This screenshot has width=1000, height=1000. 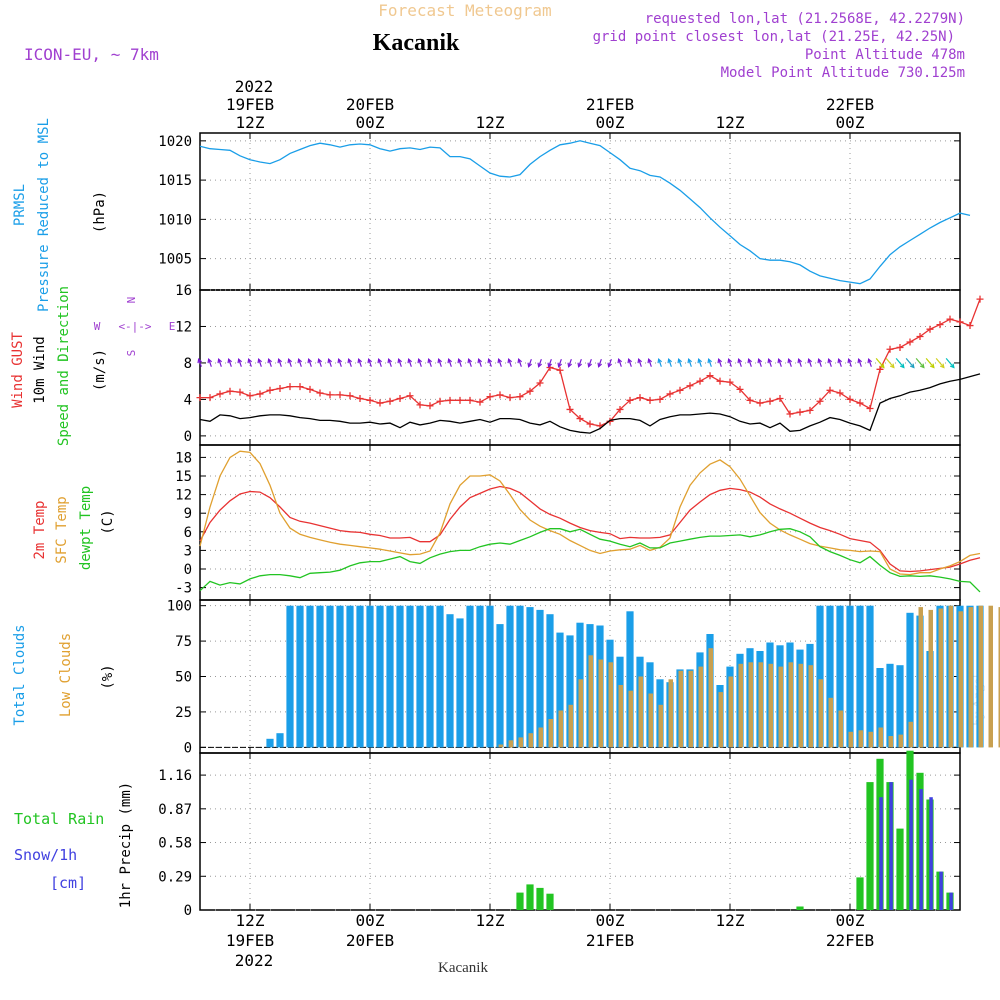 What do you see at coordinates (62, 529) in the screenshot?
I see `sfc-temp-label: SFC Temp` at bounding box center [62, 529].